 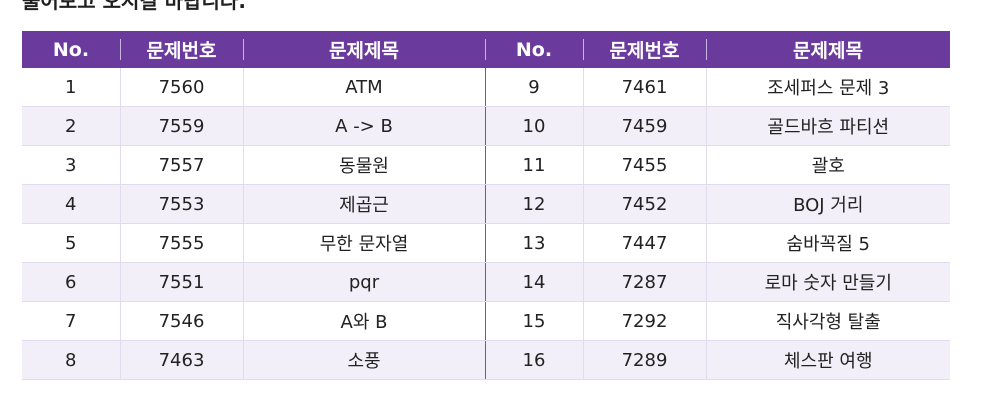 I want to click on cell-number-right: 7447, so click(x=644, y=243).